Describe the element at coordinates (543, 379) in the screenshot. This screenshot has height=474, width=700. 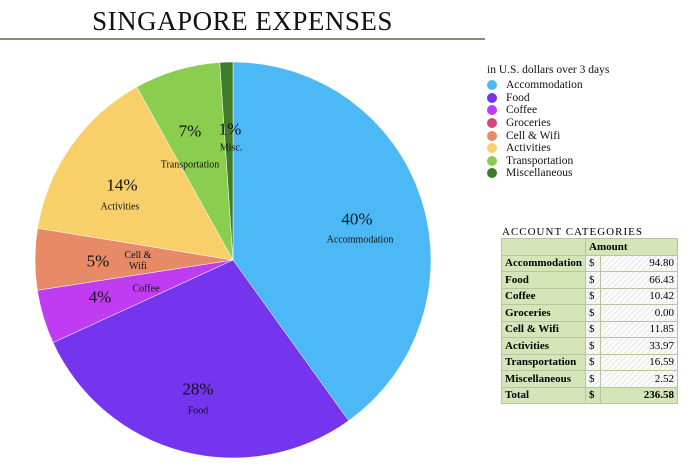
I see `category-cell: Miscellaneous` at that location.